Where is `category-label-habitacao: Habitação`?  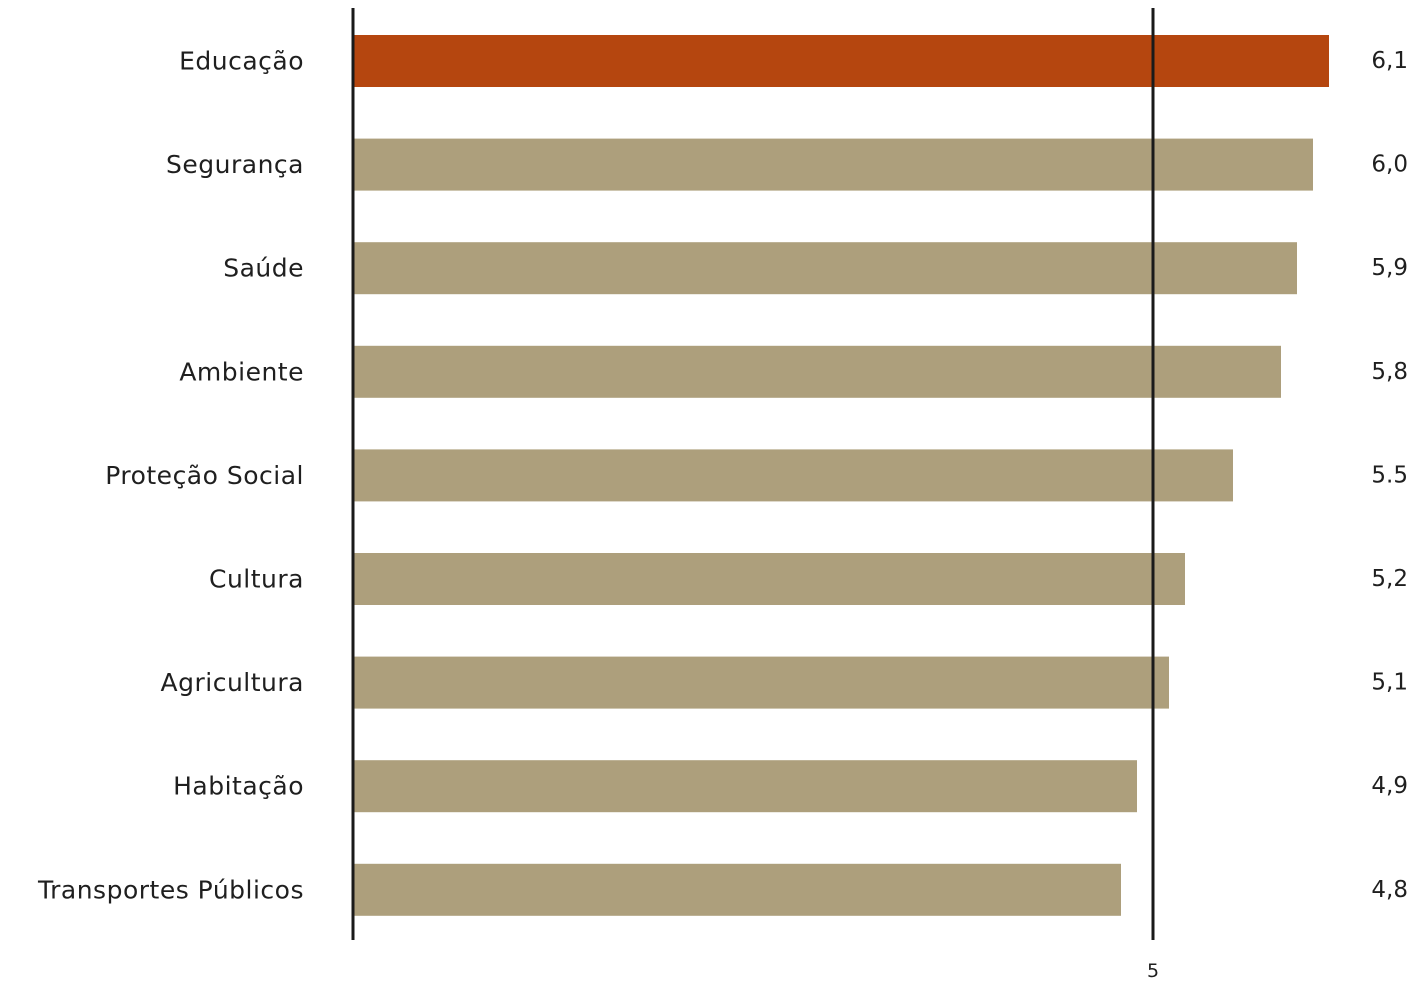 category-label-habitacao: Habitação is located at coordinates (238, 786).